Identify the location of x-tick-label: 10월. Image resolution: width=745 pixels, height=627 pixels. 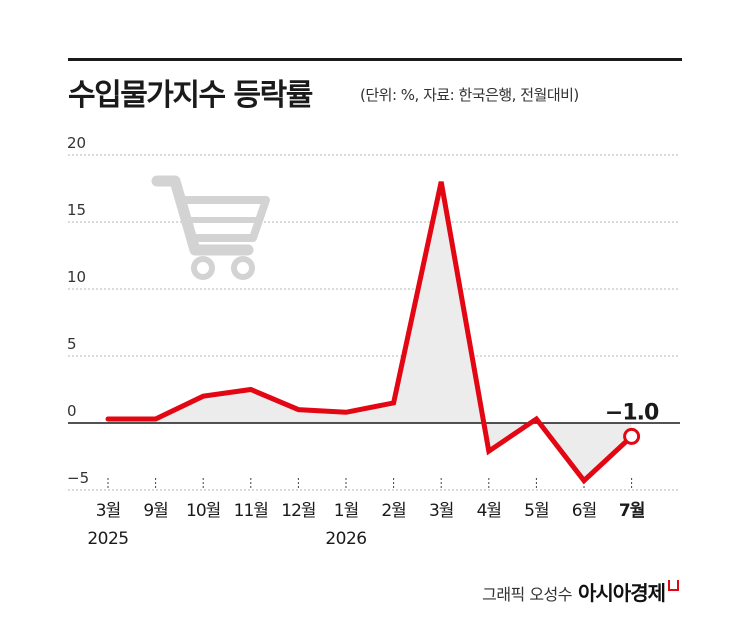
(203, 511).